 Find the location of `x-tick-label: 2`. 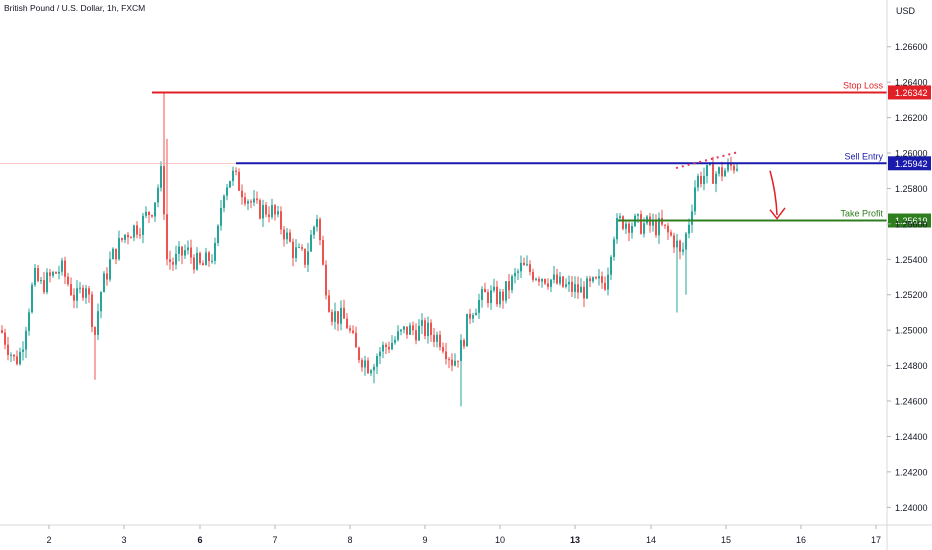

x-tick-label: 2 is located at coordinates (48, 540).